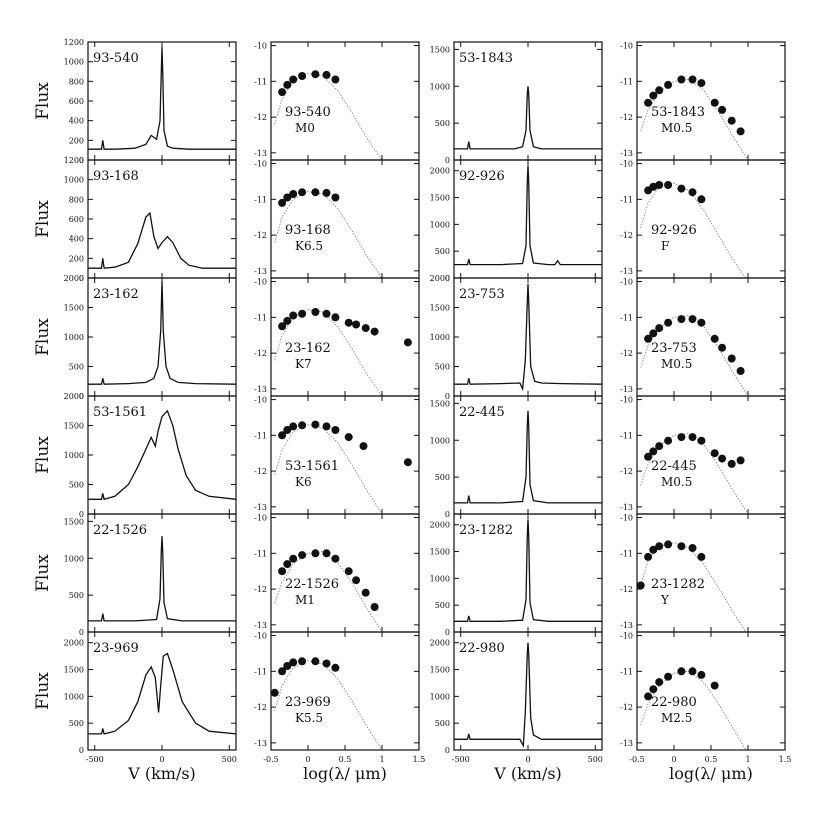 The width and height of the screenshot is (830, 830). Describe the element at coordinates (345, 773) in the screenshot. I see `x-label-col-1: log(λ/ μm)` at that location.